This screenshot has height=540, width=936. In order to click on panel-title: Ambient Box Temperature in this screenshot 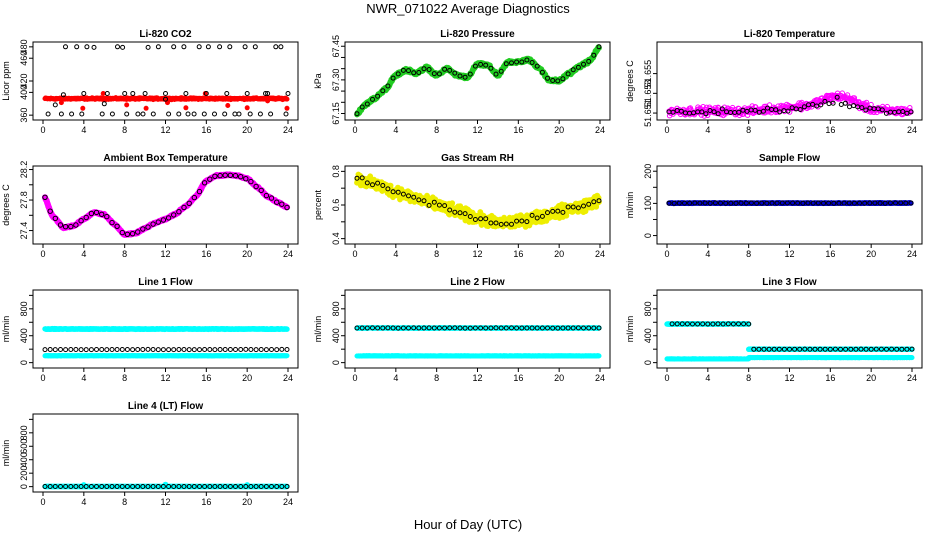, I will do `click(165, 158)`.